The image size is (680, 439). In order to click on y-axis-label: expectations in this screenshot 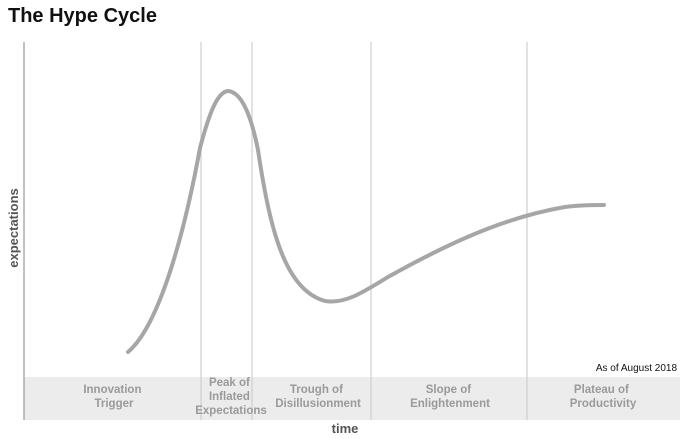, I will do `click(13, 227)`.